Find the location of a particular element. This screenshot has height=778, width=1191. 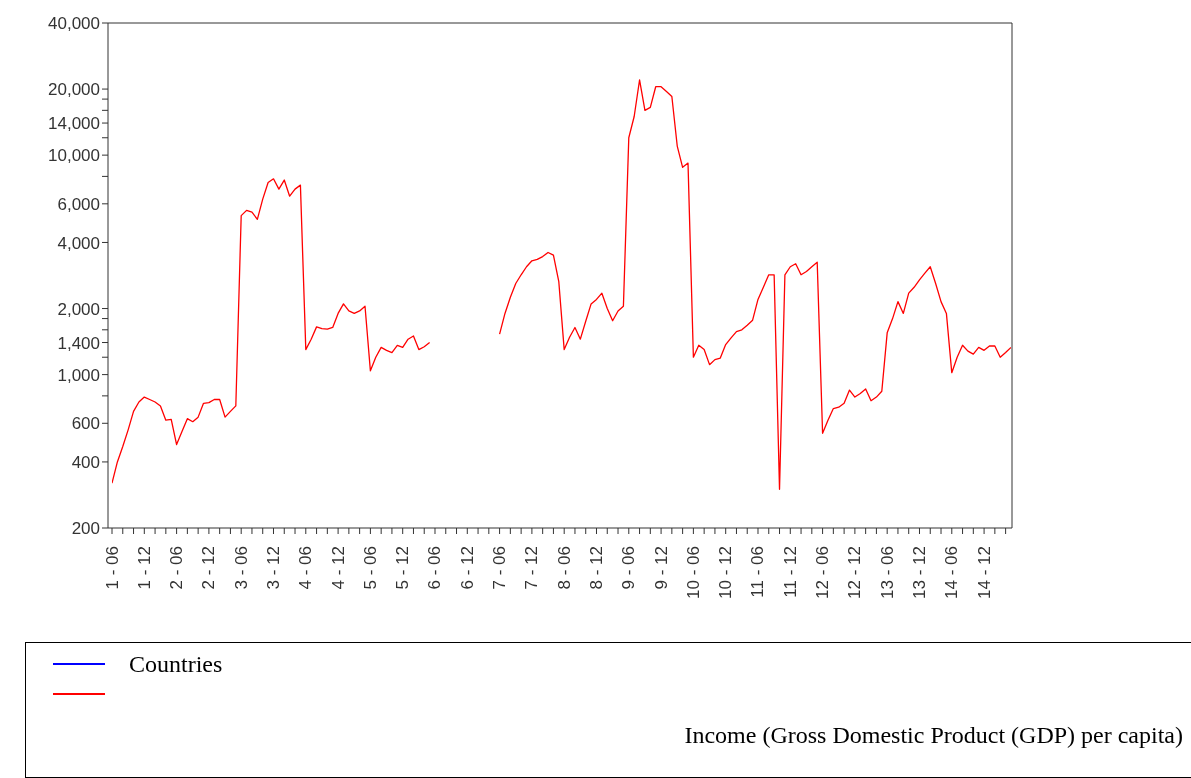

y-tick-label: 600 is located at coordinates (85, 424).